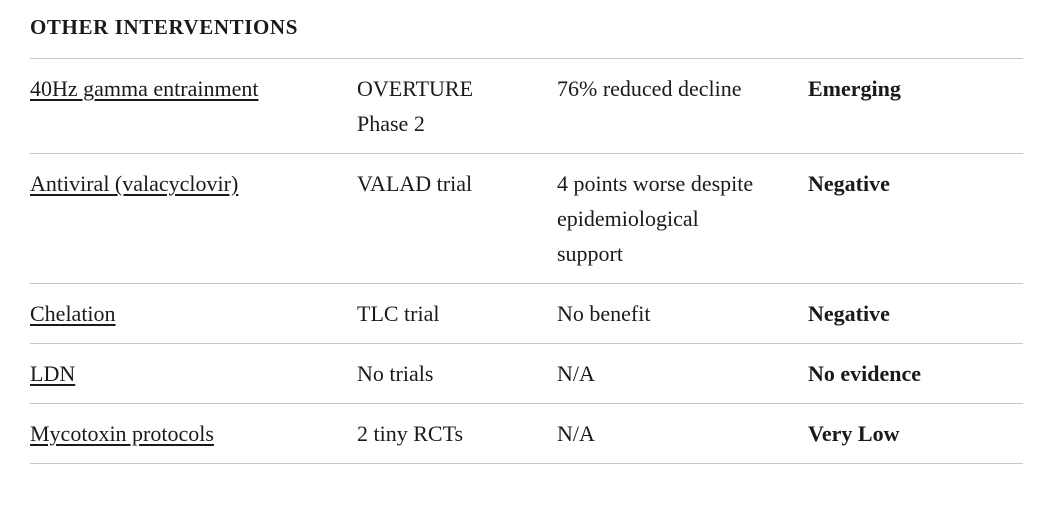 The width and height of the screenshot is (1046, 530). I want to click on intervention-cell: Chelation, so click(193, 313).